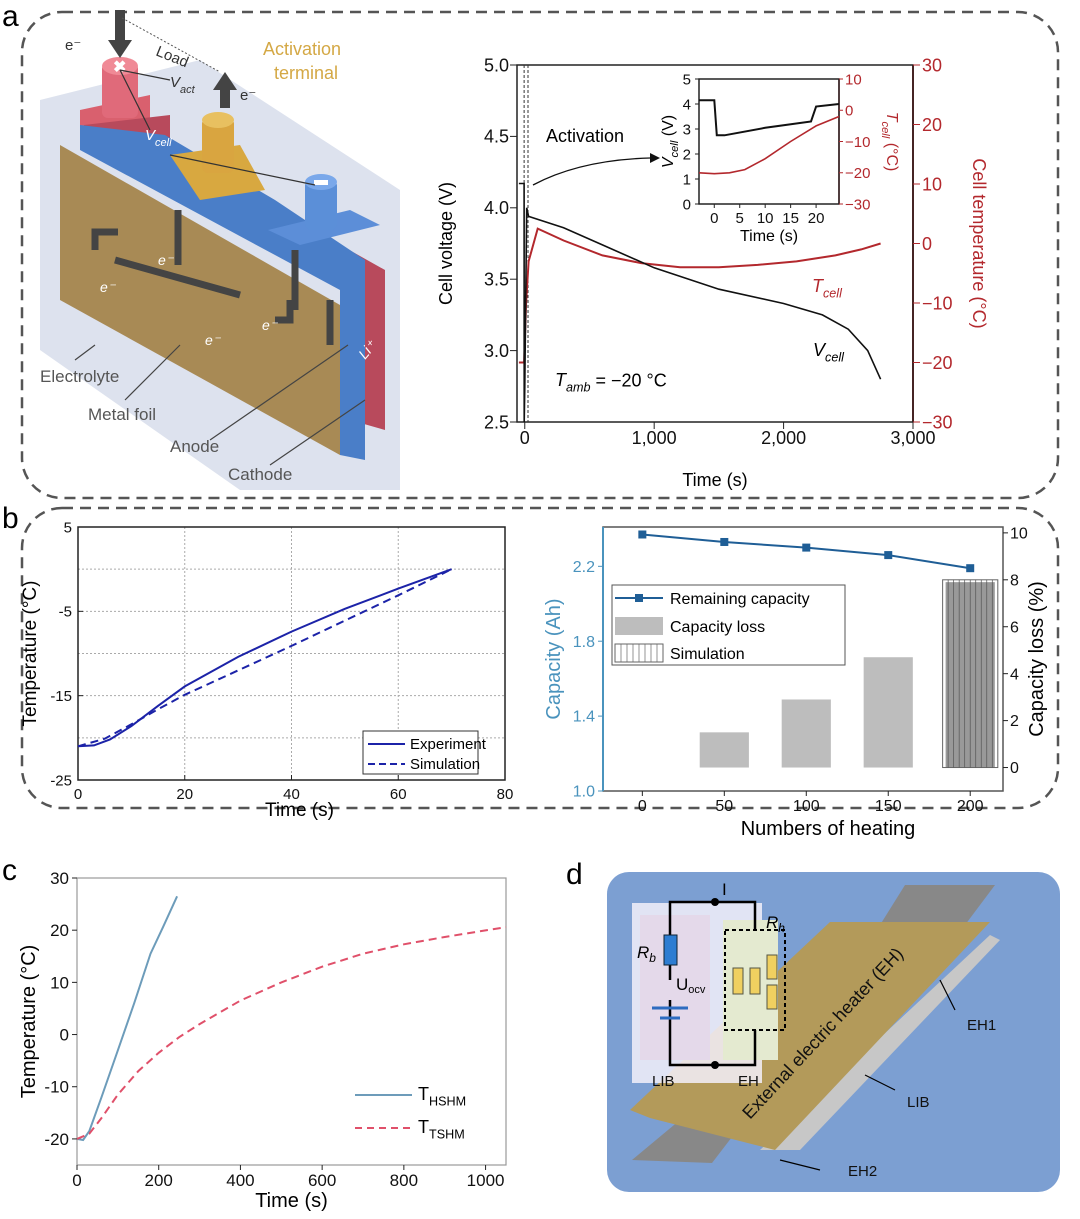 Image resolution: width=1080 pixels, height=1219 pixels. I want to click on x-tick-label: 800, so click(404, 1180).